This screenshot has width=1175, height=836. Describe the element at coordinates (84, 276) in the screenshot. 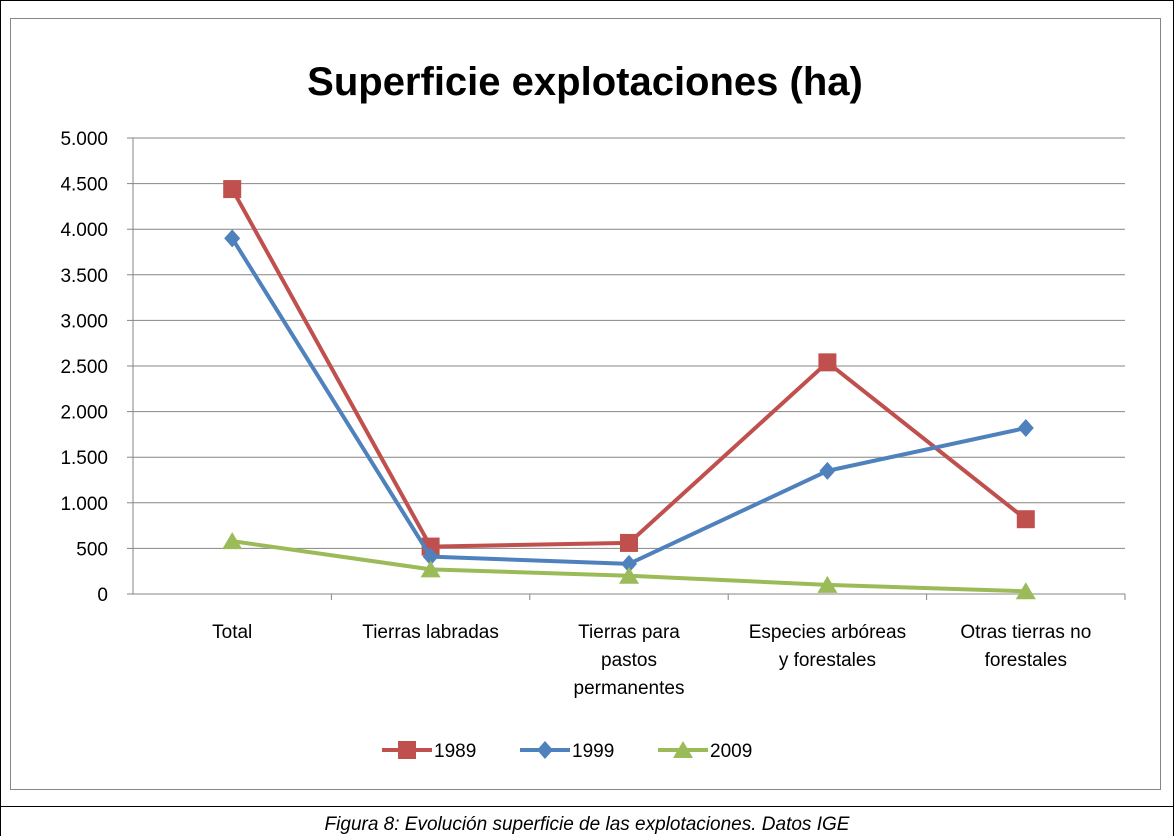

I see `y-tick-label: 3.500` at that location.